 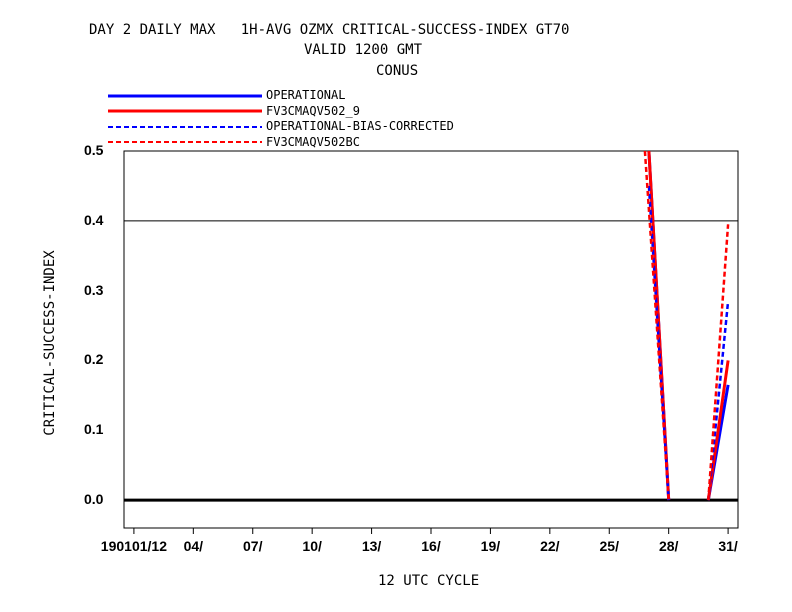 I want to click on x-tick-label: 07/, so click(x=253, y=546).